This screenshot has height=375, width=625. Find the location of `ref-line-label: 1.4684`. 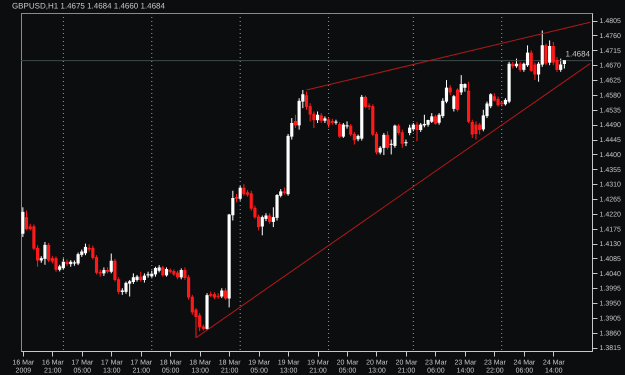

ref-line-label: 1.4684 is located at coordinates (578, 54).